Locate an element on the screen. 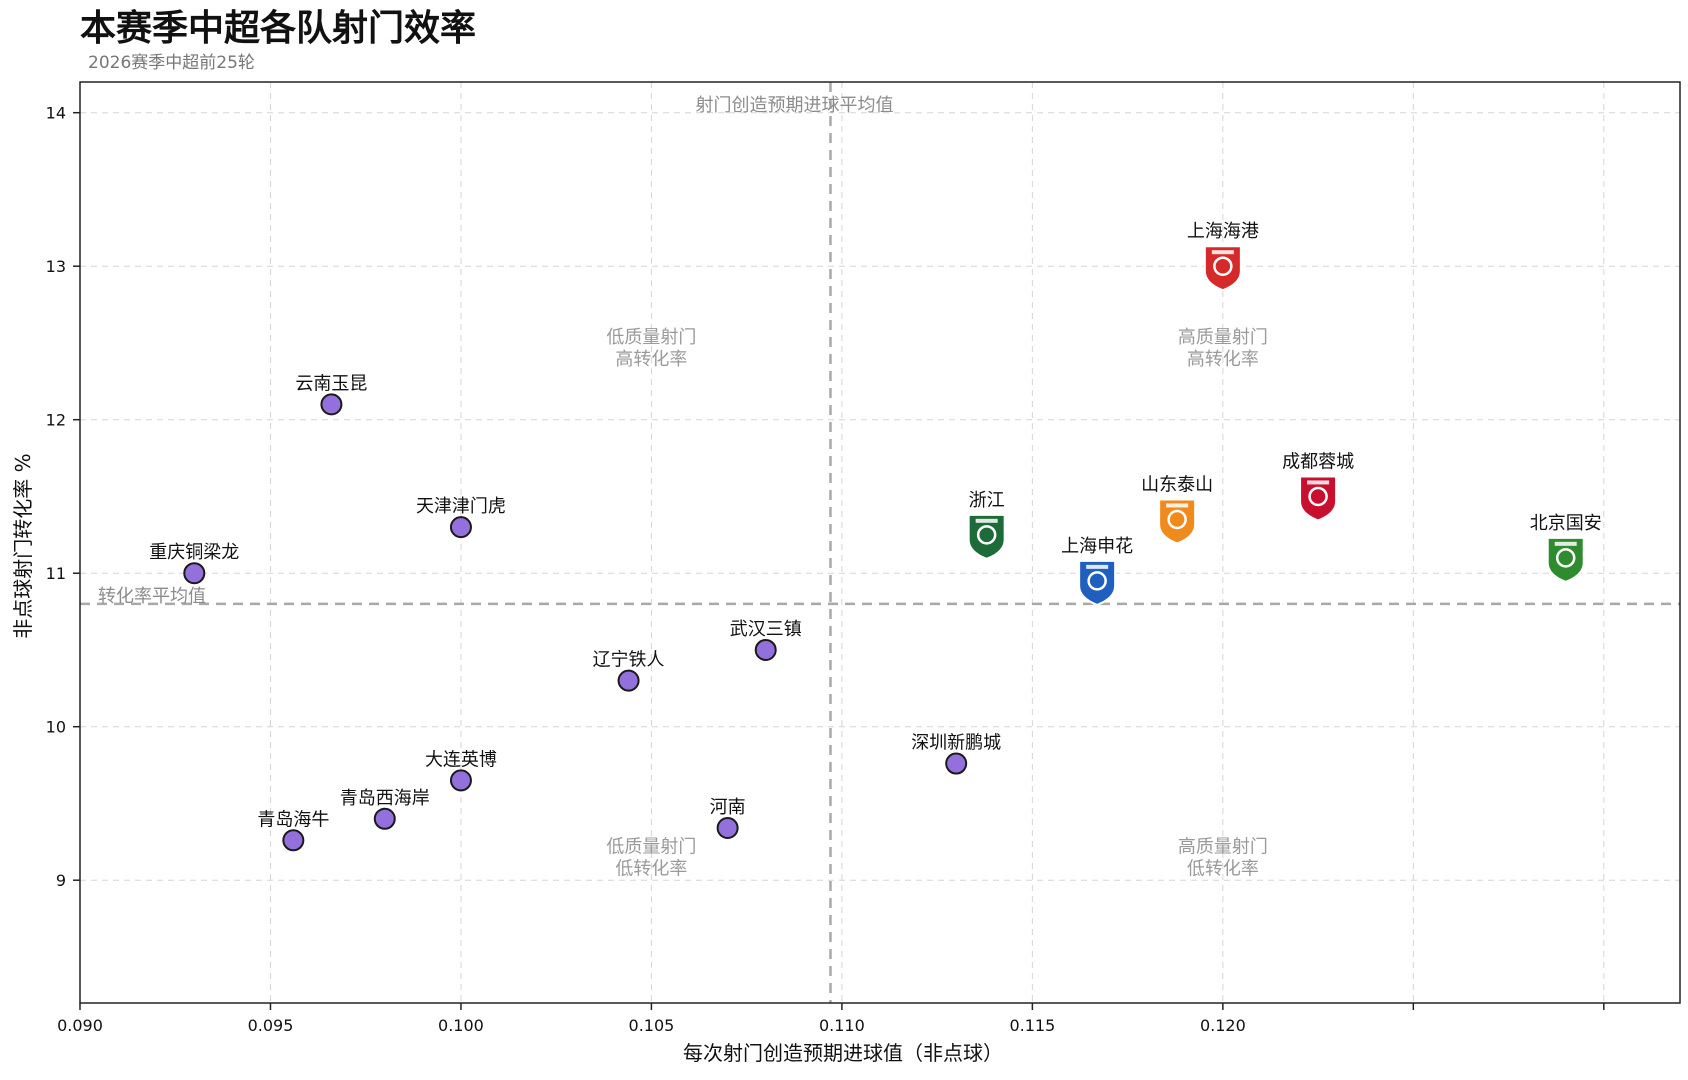 The image size is (1688, 1080). quadrant-label-bottom-left: 低质量射门 is located at coordinates (651, 847).